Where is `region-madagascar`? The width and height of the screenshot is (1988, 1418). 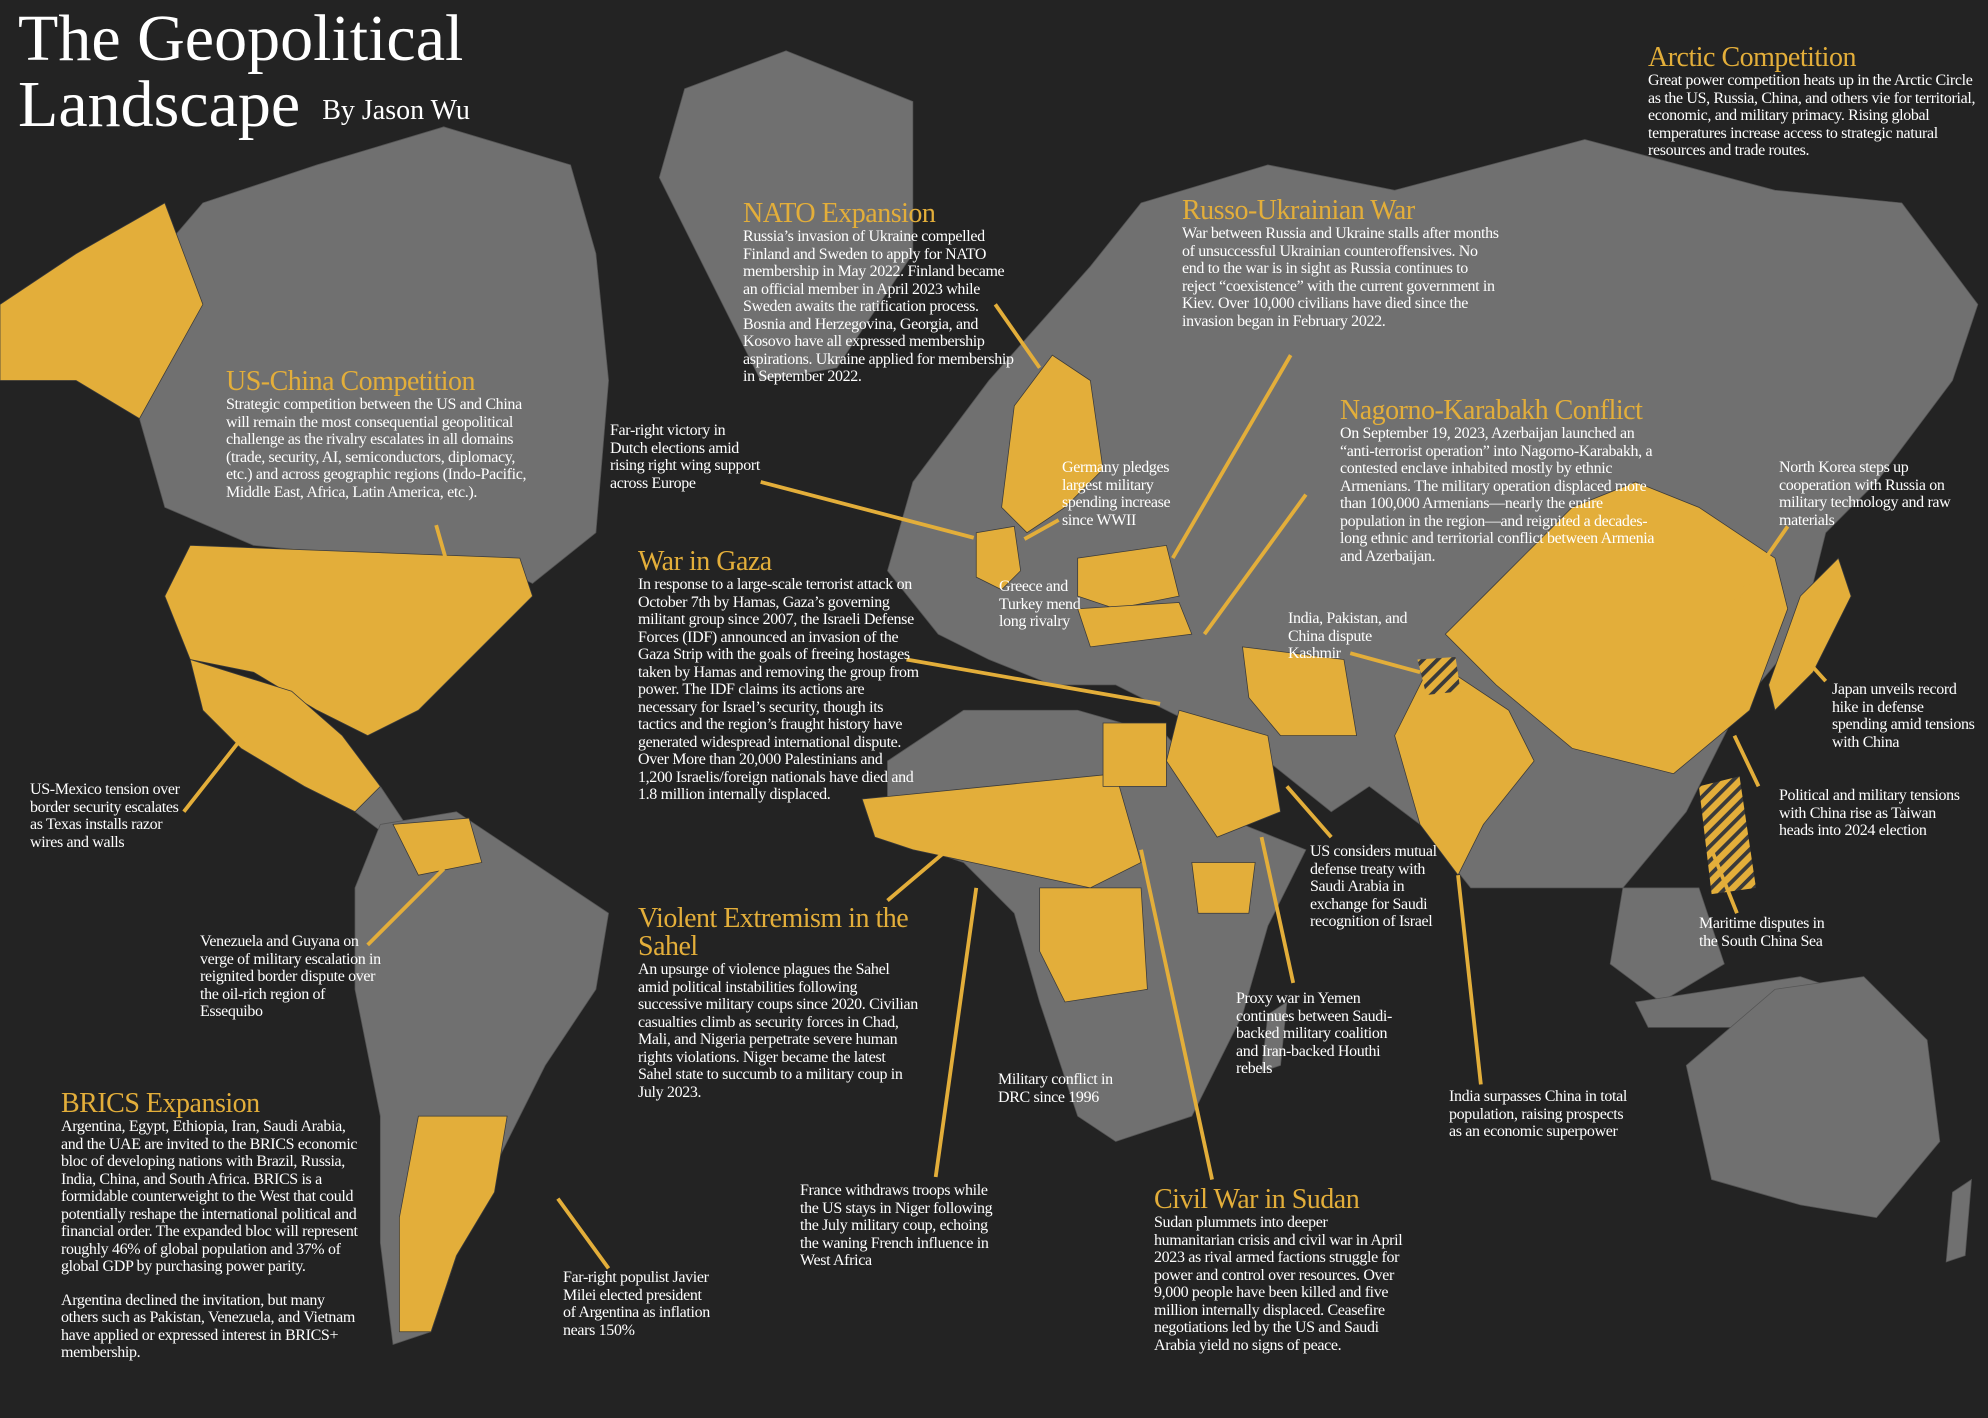 region-madagascar is located at coordinates (1274, 1037).